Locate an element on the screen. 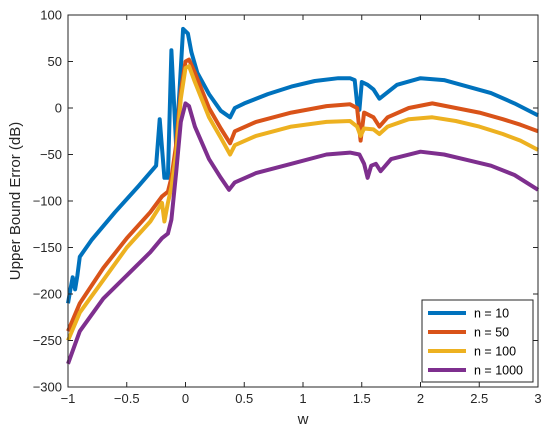  legend-label: n = 1000 is located at coordinates (498, 371).